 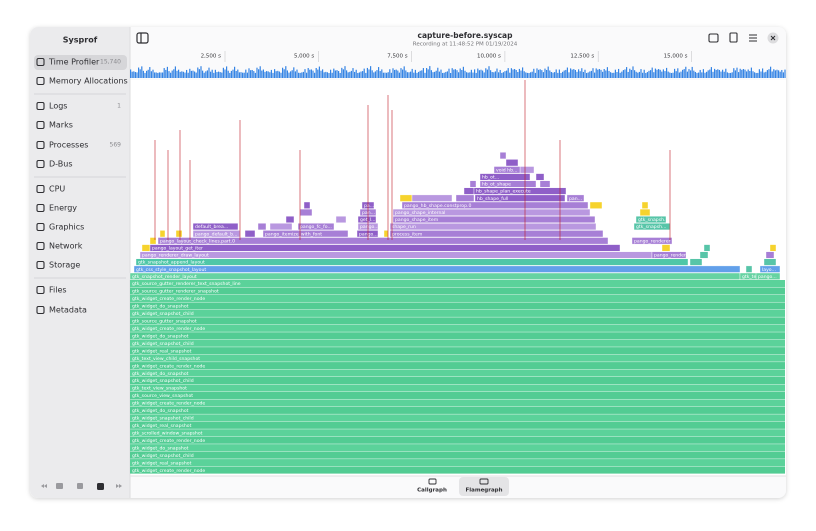 What do you see at coordinates (58, 290) in the screenshot?
I see `sidebar-item: Files` at bounding box center [58, 290].